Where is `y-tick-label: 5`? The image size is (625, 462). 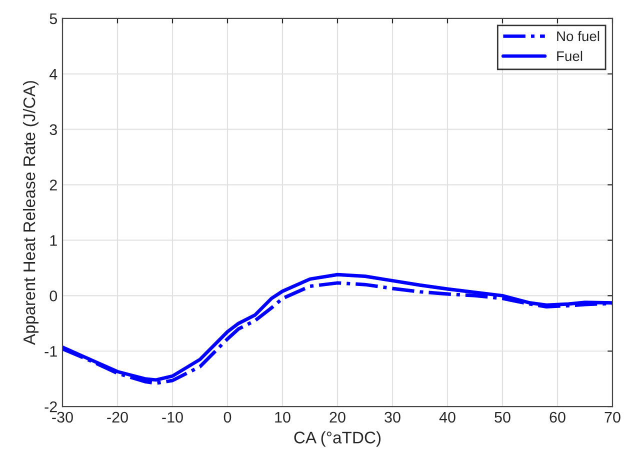 y-tick-label: 5 is located at coordinates (53, 19).